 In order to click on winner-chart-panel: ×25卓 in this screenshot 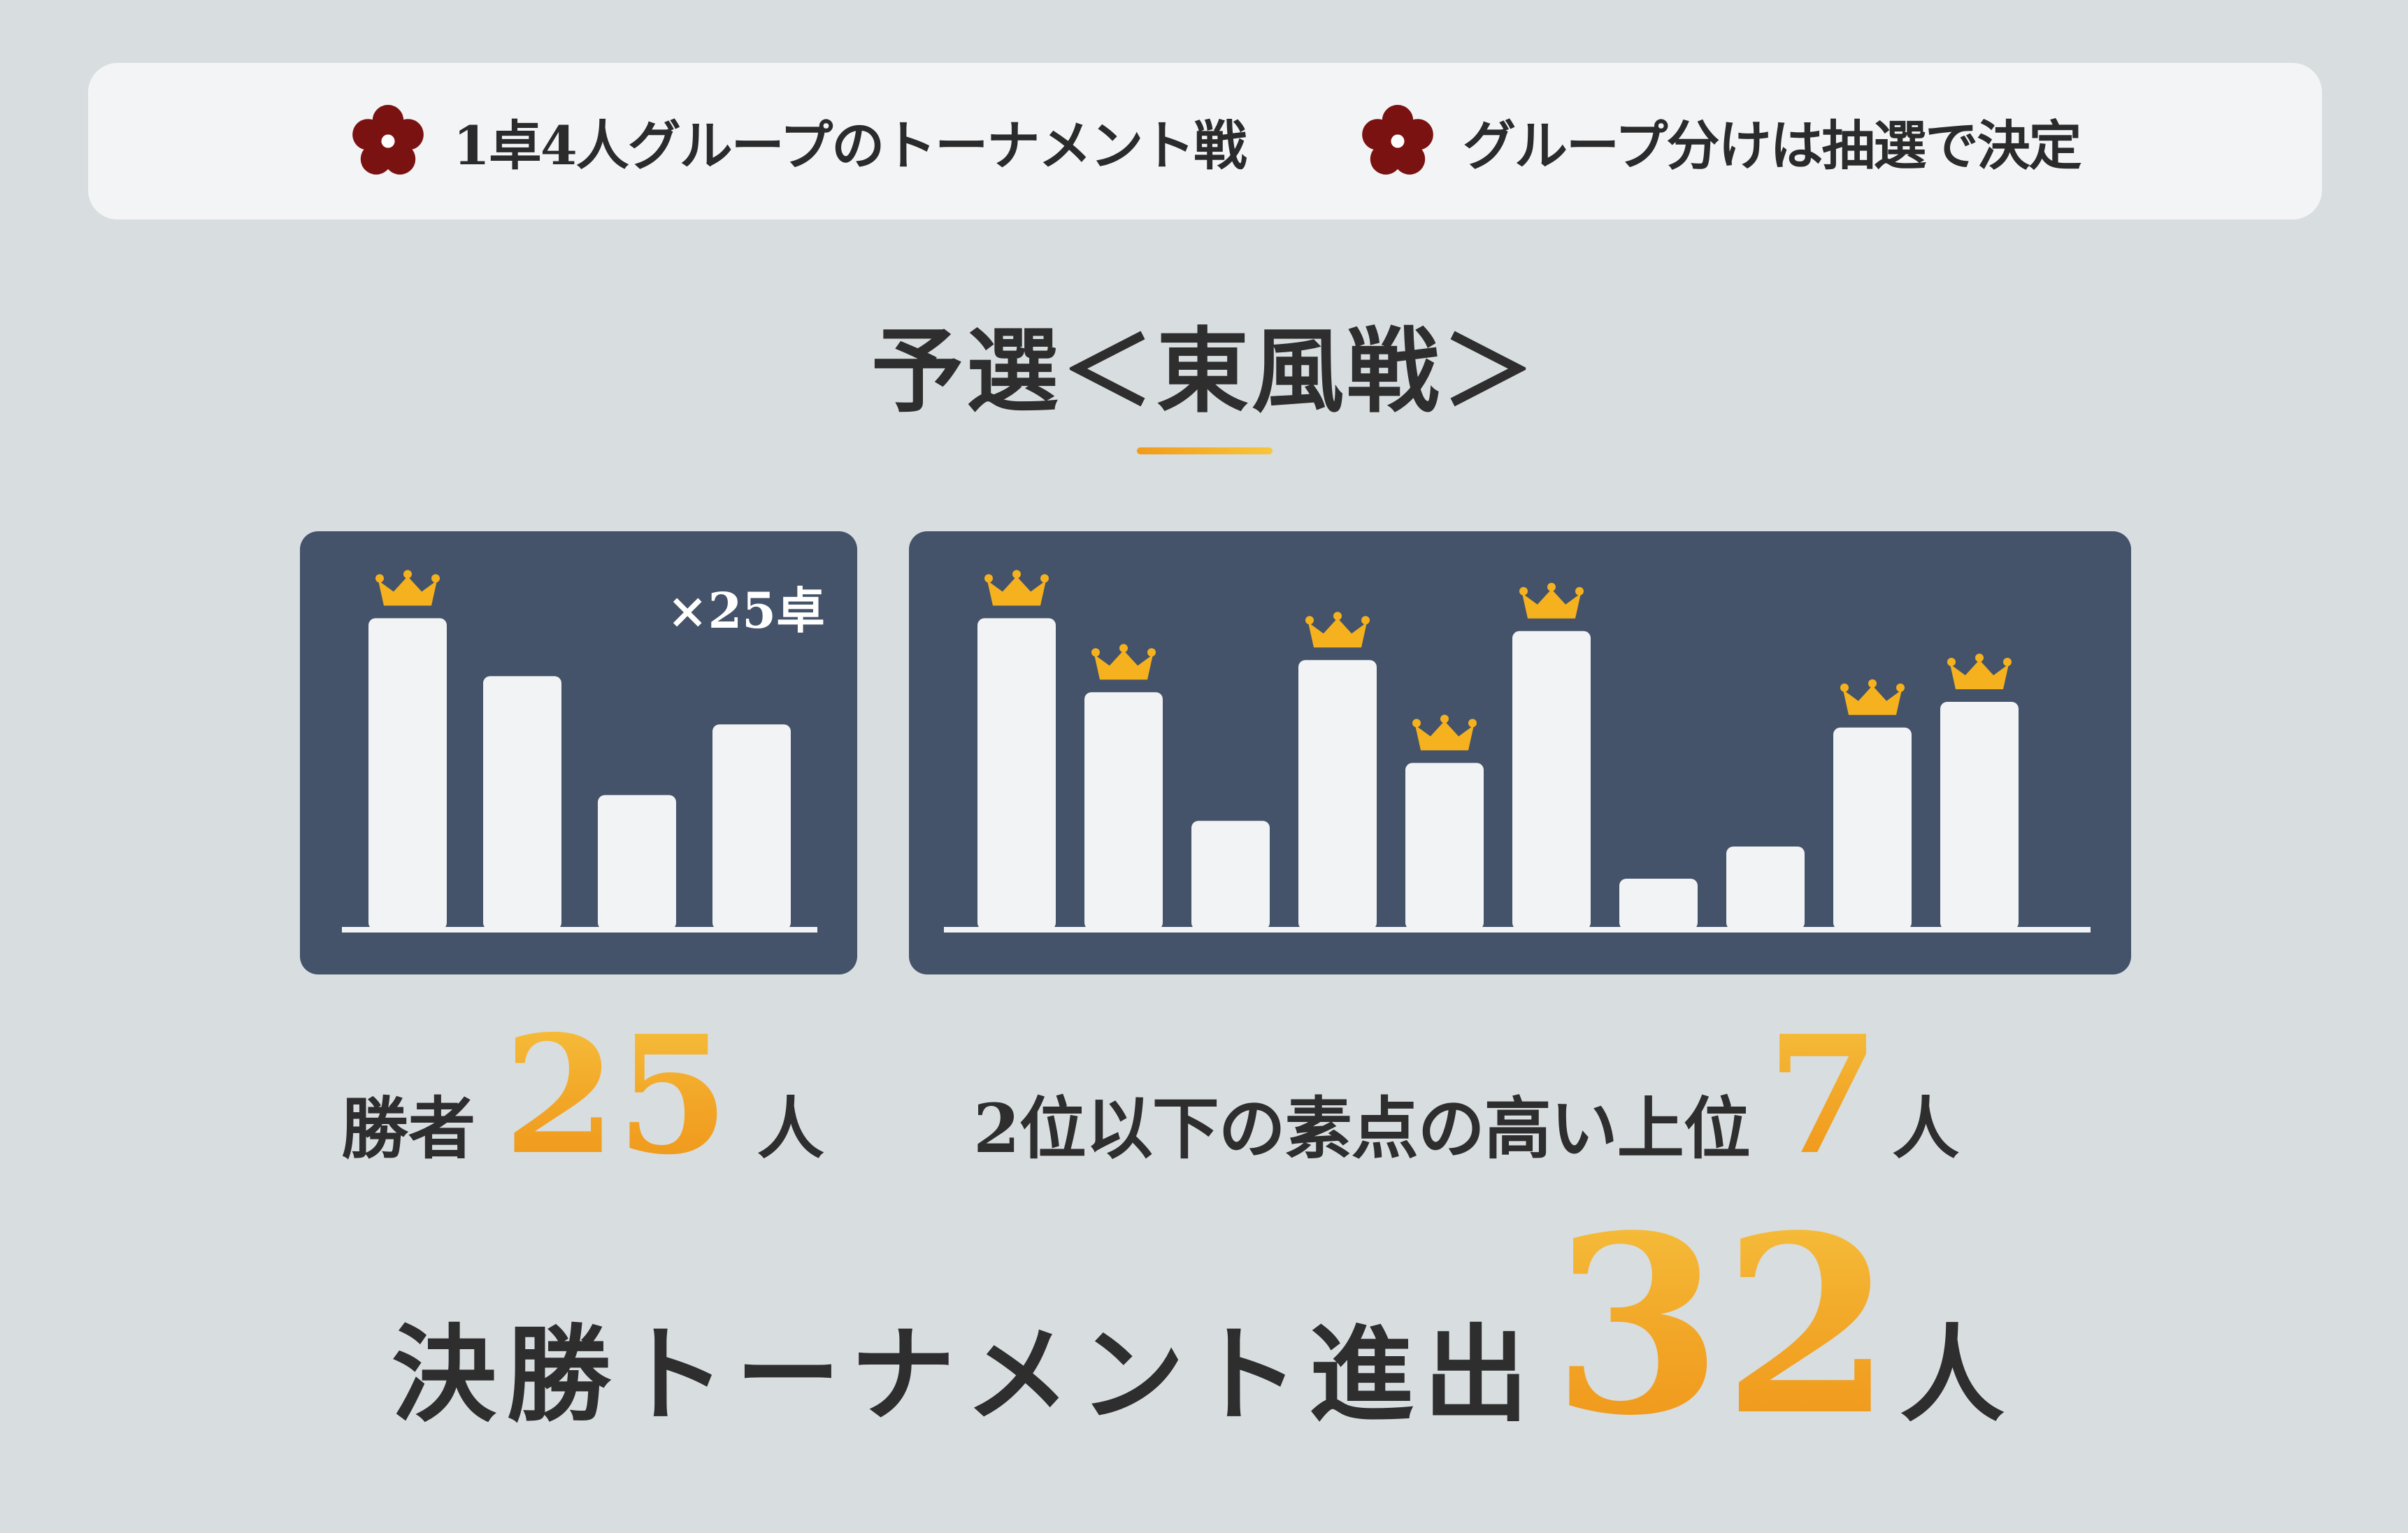, I will do `click(579, 752)`.